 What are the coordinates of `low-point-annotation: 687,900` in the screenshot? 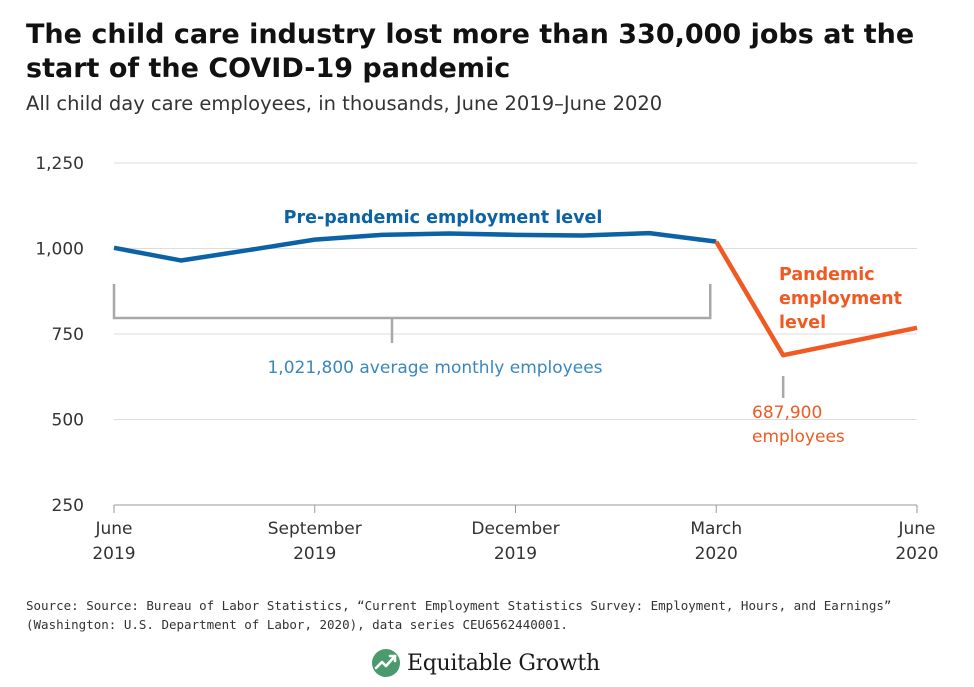 It's located at (787, 413).